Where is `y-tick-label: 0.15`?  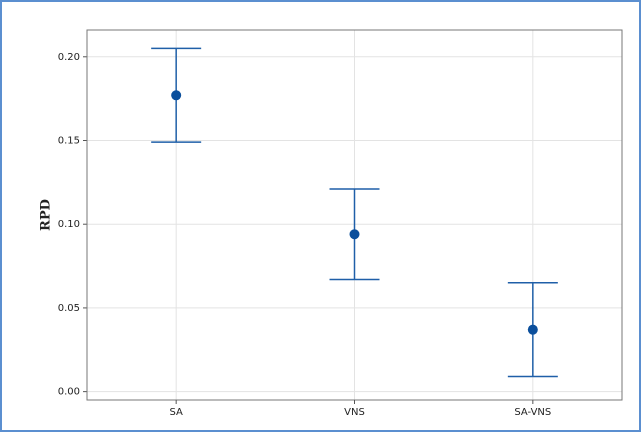 y-tick-label: 0.15 is located at coordinates (69, 140).